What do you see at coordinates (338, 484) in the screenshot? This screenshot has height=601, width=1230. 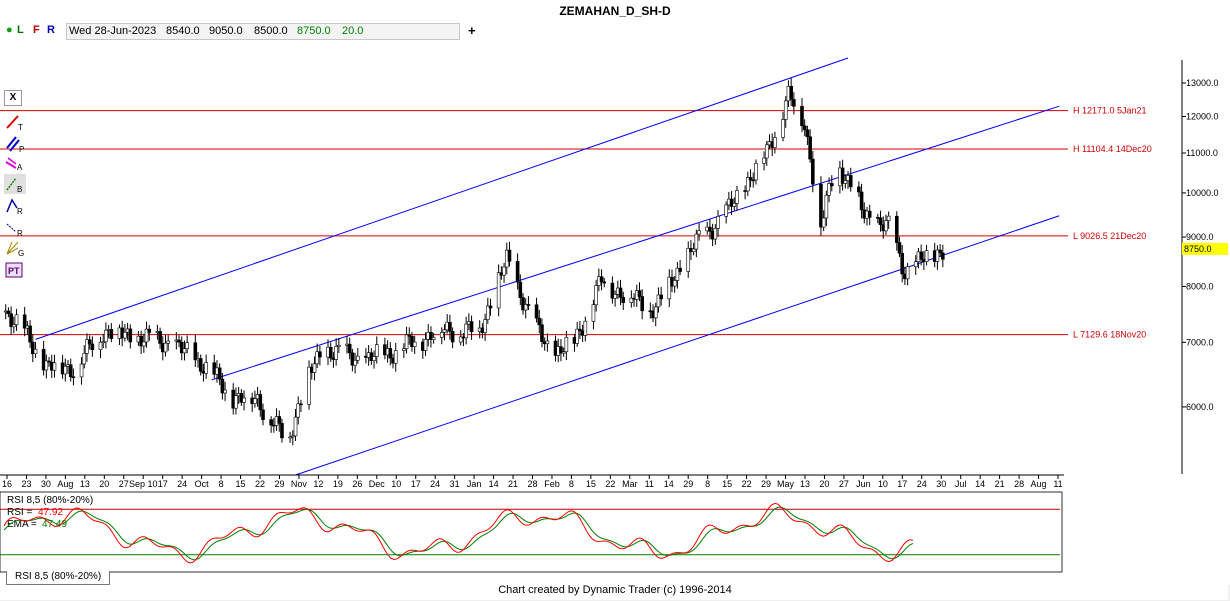 I see `x-tick-label: 19` at bounding box center [338, 484].